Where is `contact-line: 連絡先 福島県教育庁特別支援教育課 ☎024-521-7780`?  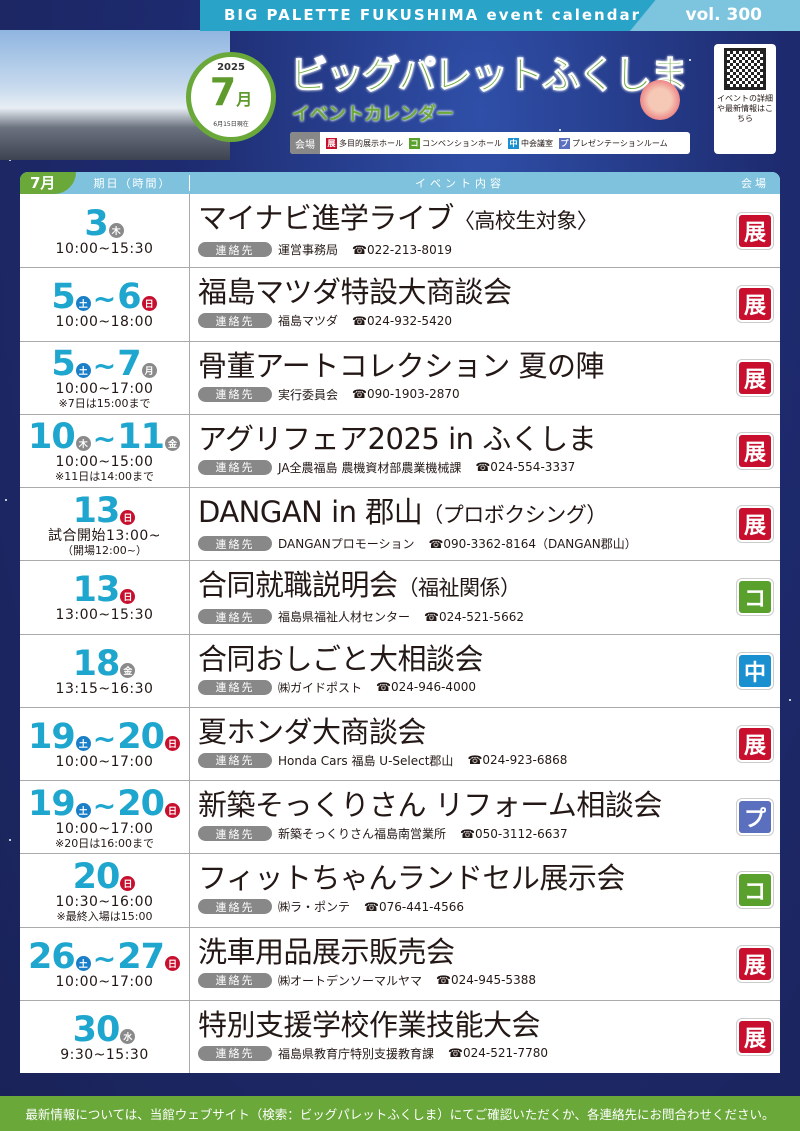 contact-line: 連絡先 福島県教育庁特別支援教育課 ☎024-521-7780 is located at coordinates (464, 1053).